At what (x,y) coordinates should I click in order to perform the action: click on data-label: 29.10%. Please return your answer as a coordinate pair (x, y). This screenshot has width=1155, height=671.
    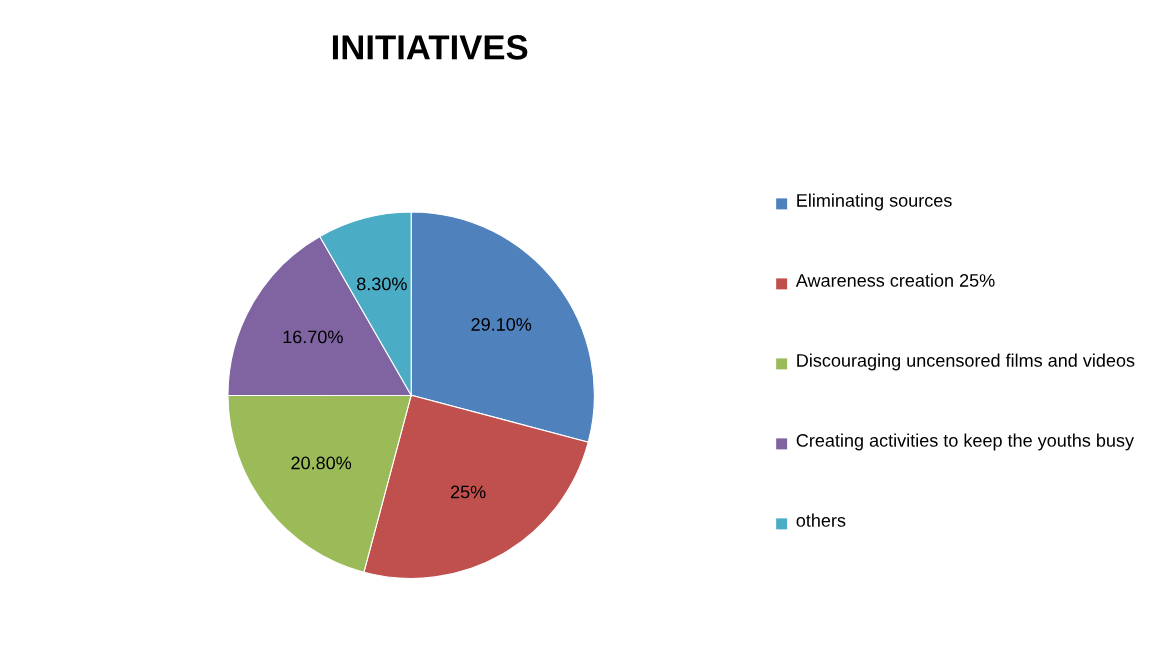
    Looking at the image, I should click on (501, 324).